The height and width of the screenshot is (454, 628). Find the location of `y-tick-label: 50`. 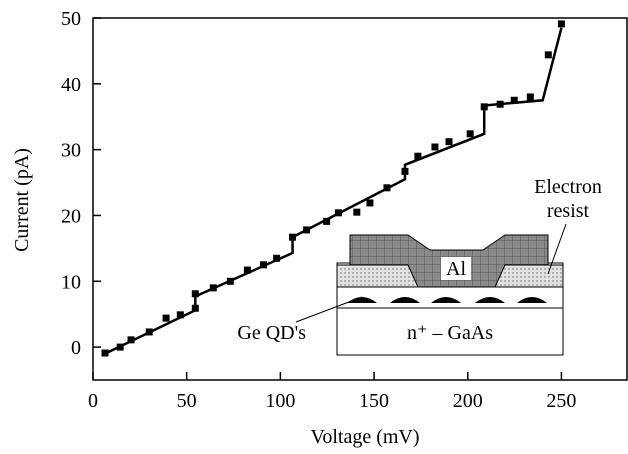

y-tick-label: 50 is located at coordinates (71, 19).